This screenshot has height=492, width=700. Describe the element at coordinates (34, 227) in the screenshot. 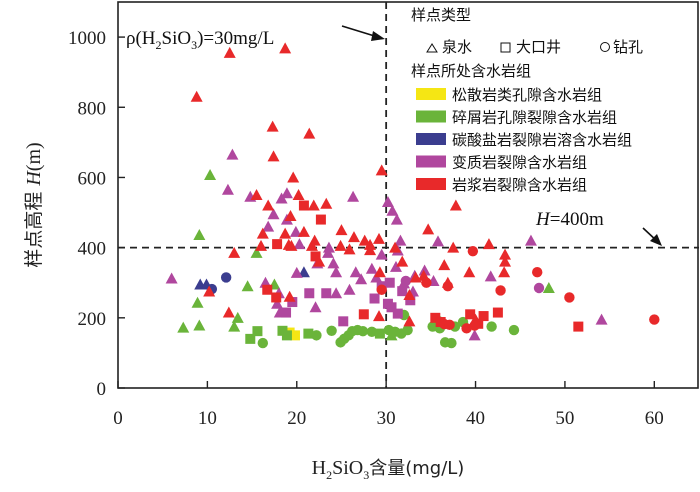

I see `y-axis-title-cn: 样点高程` at that location.